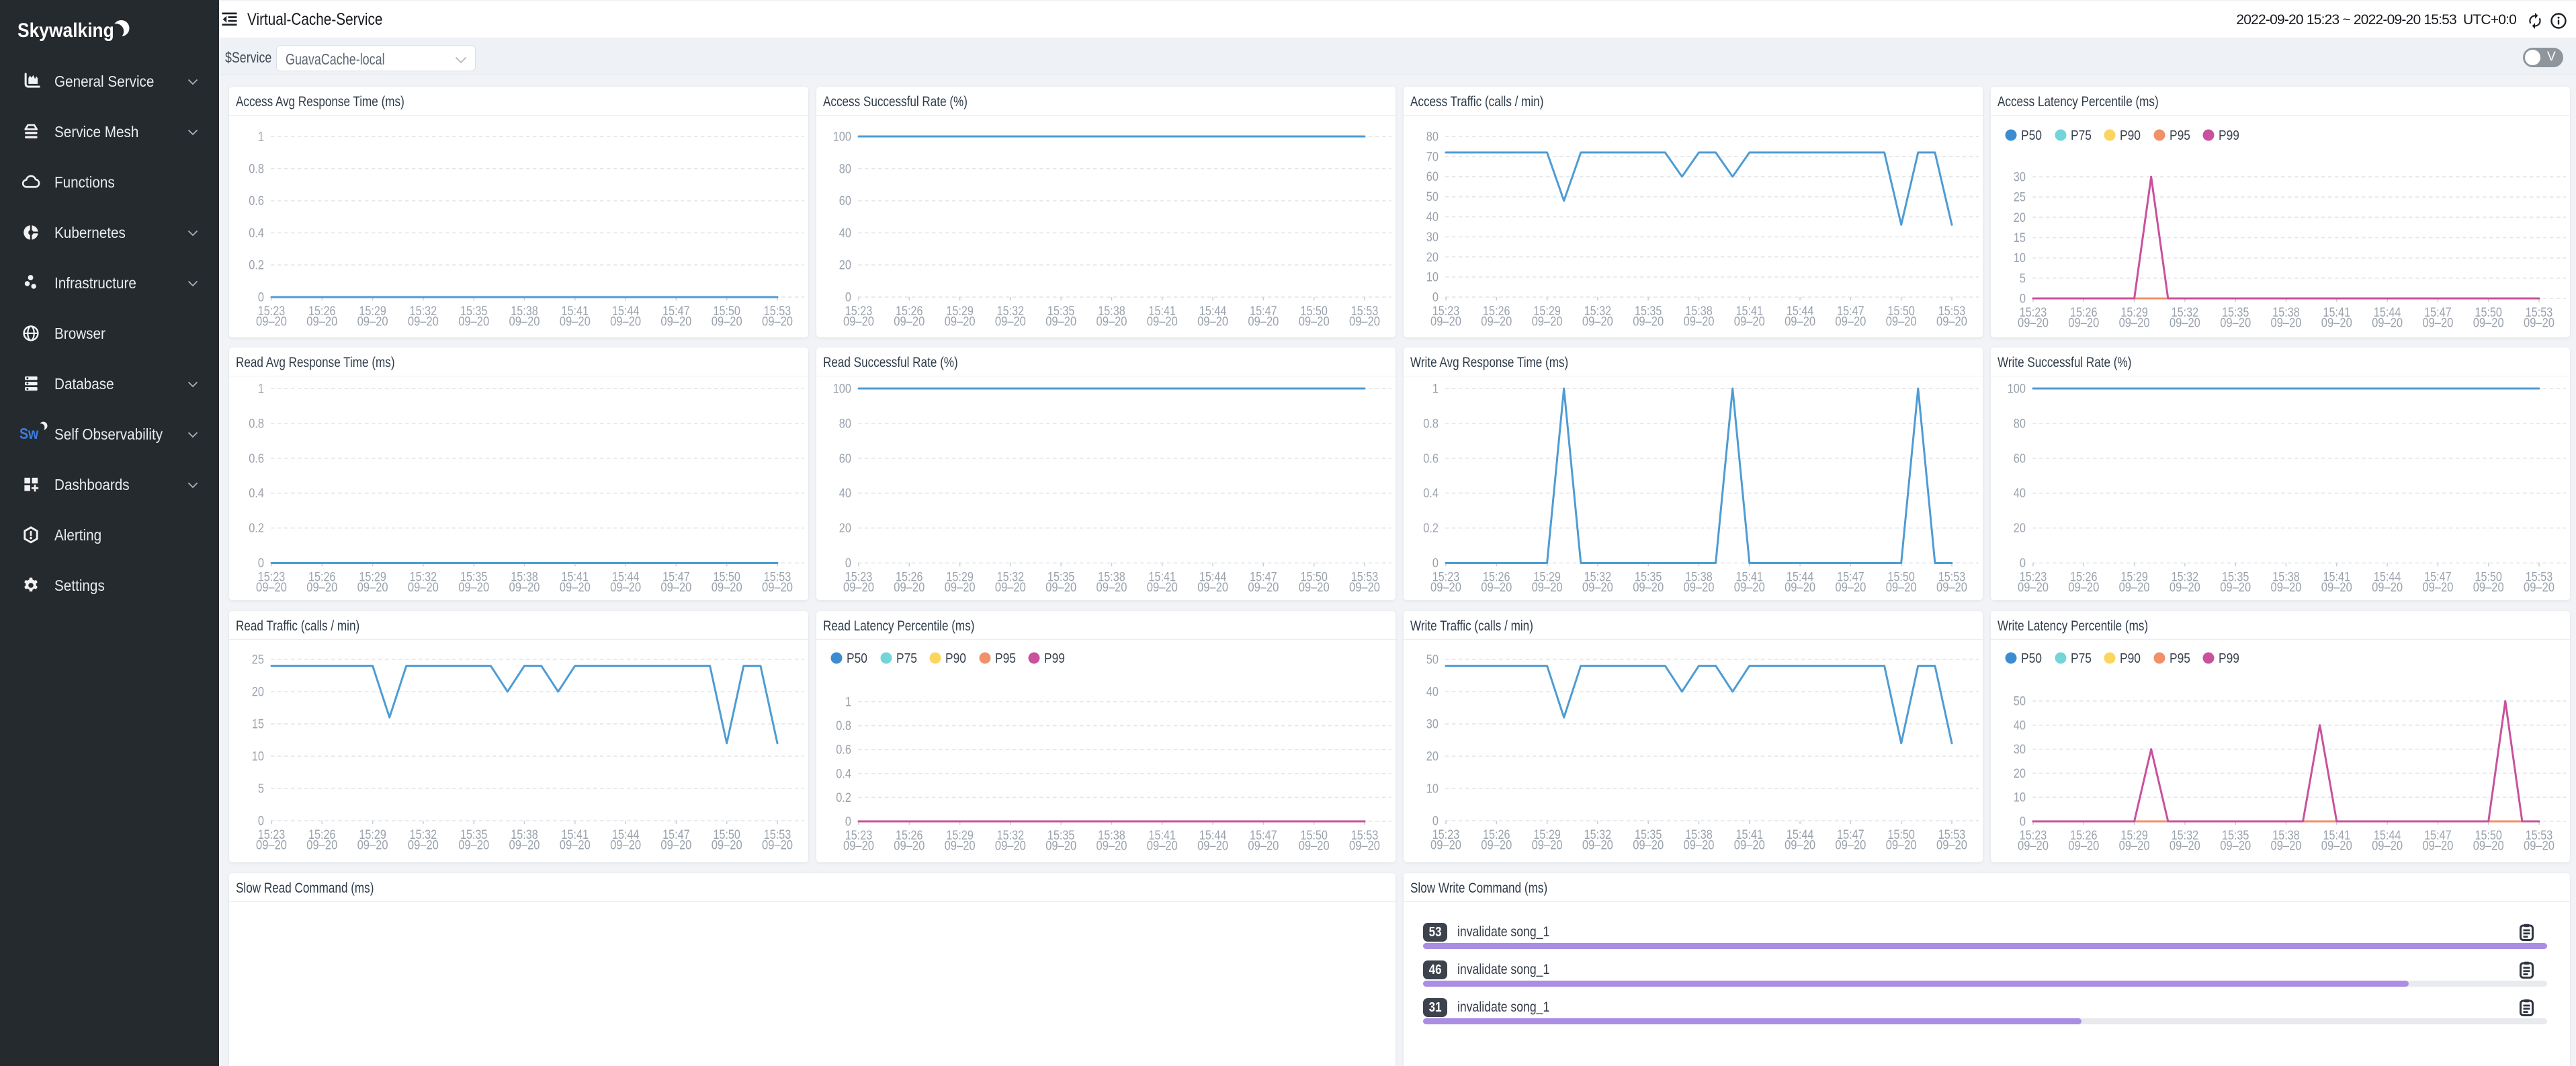 The height and width of the screenshot is (1066, 2576). I want to click on svg-text: P50, so click(2031, 658).